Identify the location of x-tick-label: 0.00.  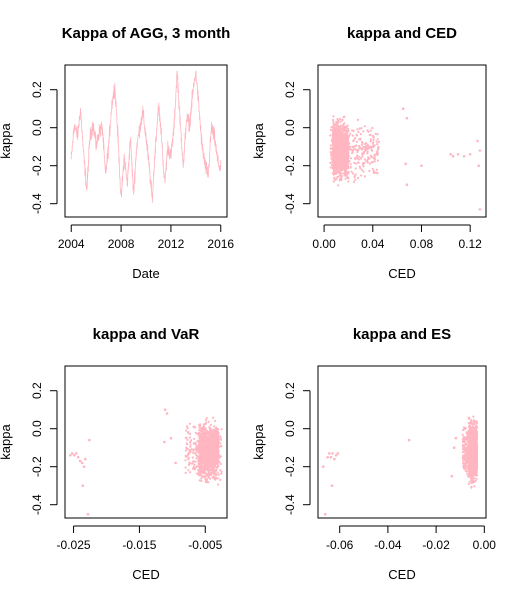
(324, 244).